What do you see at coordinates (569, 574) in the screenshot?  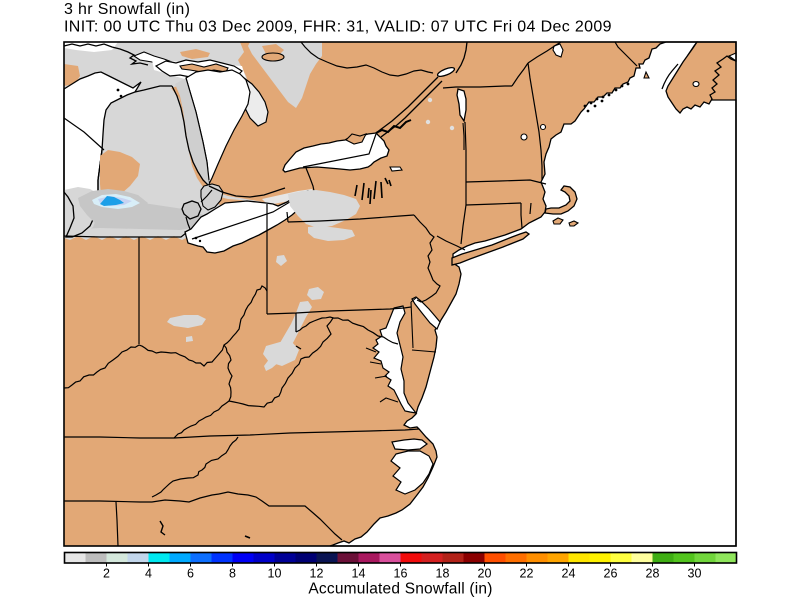 I see `svg-text: 24` at bounding box center [569, 574].